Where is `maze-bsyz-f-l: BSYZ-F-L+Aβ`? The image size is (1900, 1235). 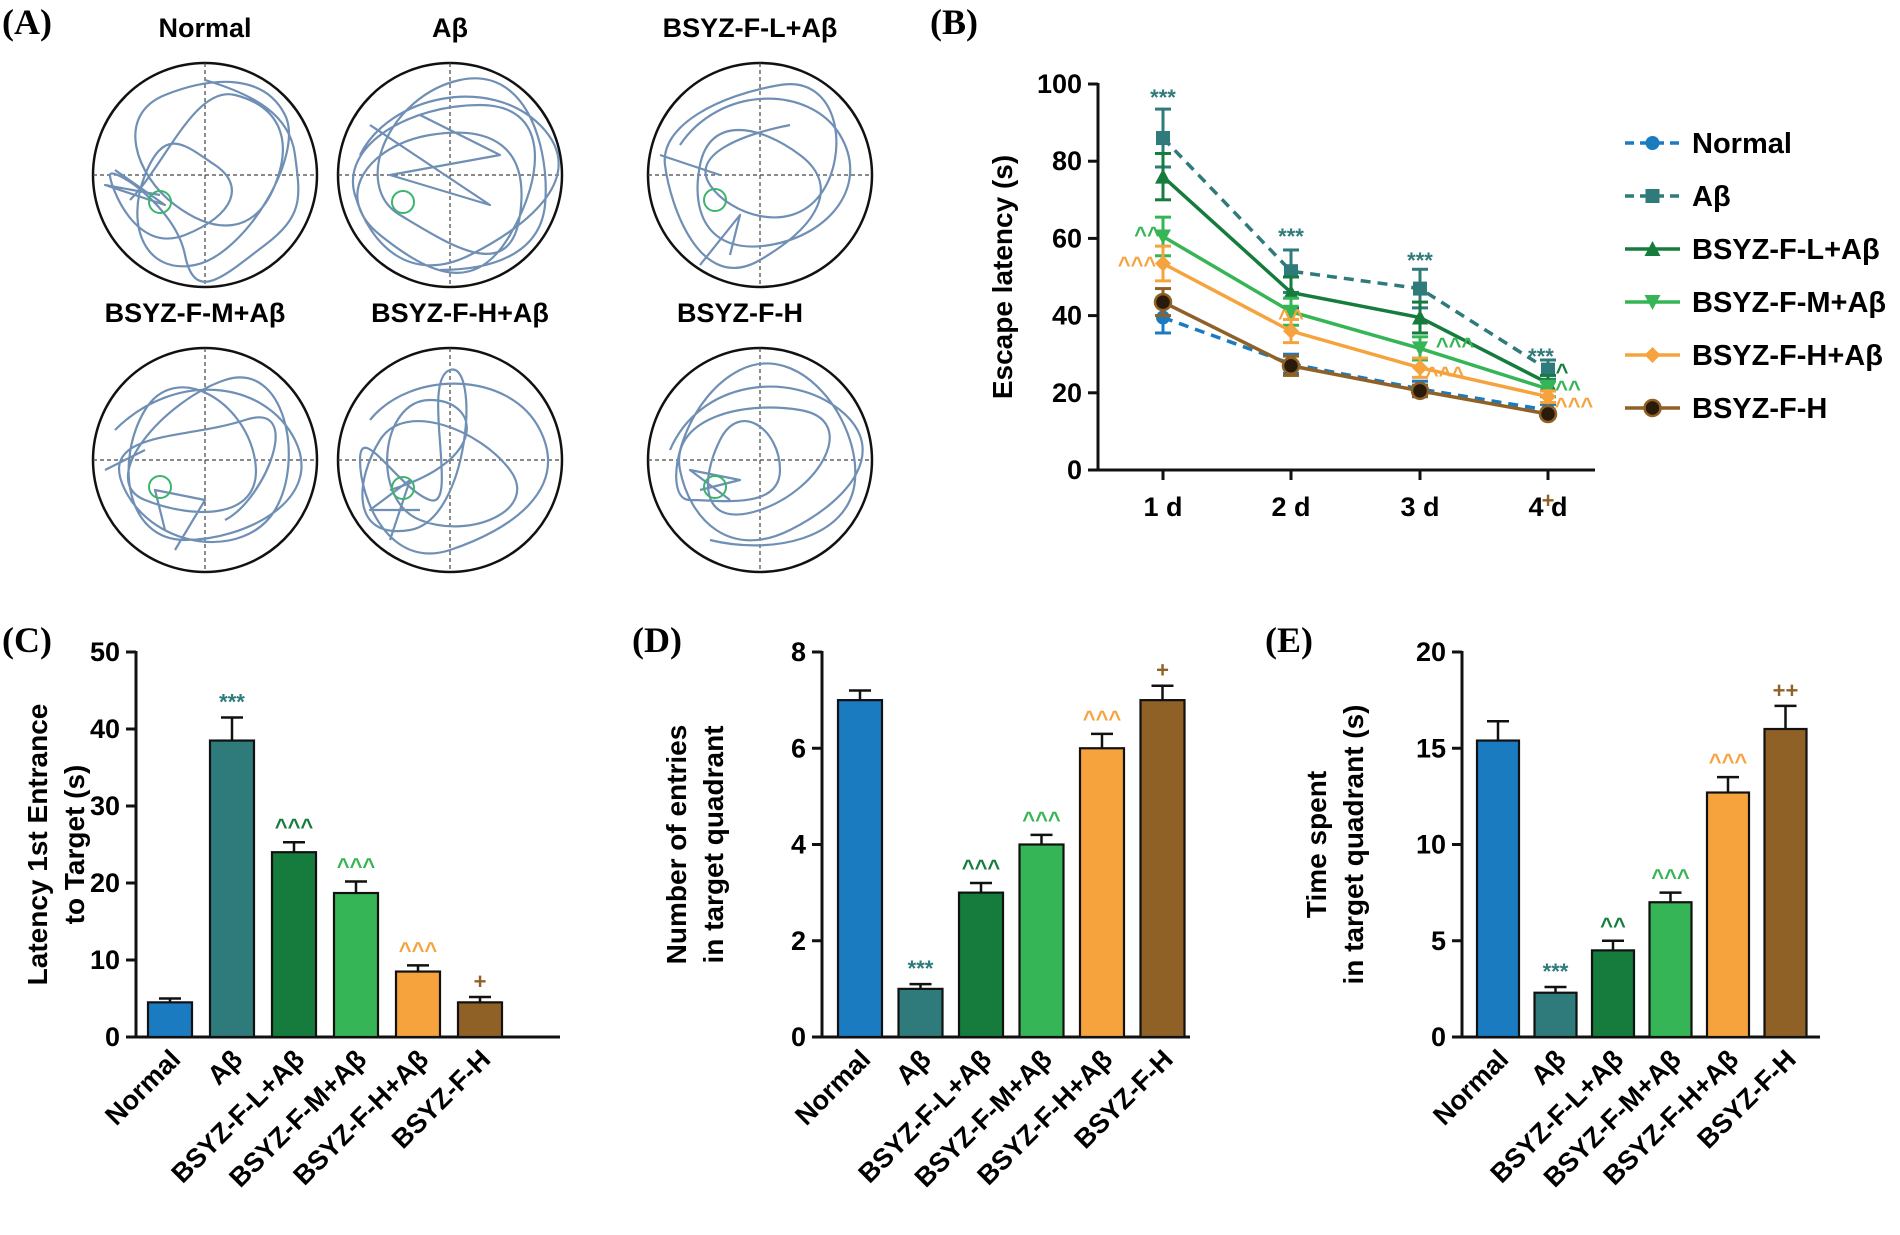
maze-bsyz-f-l: BSYZ-F-L+Aβ is located at coordinates (760, 151).